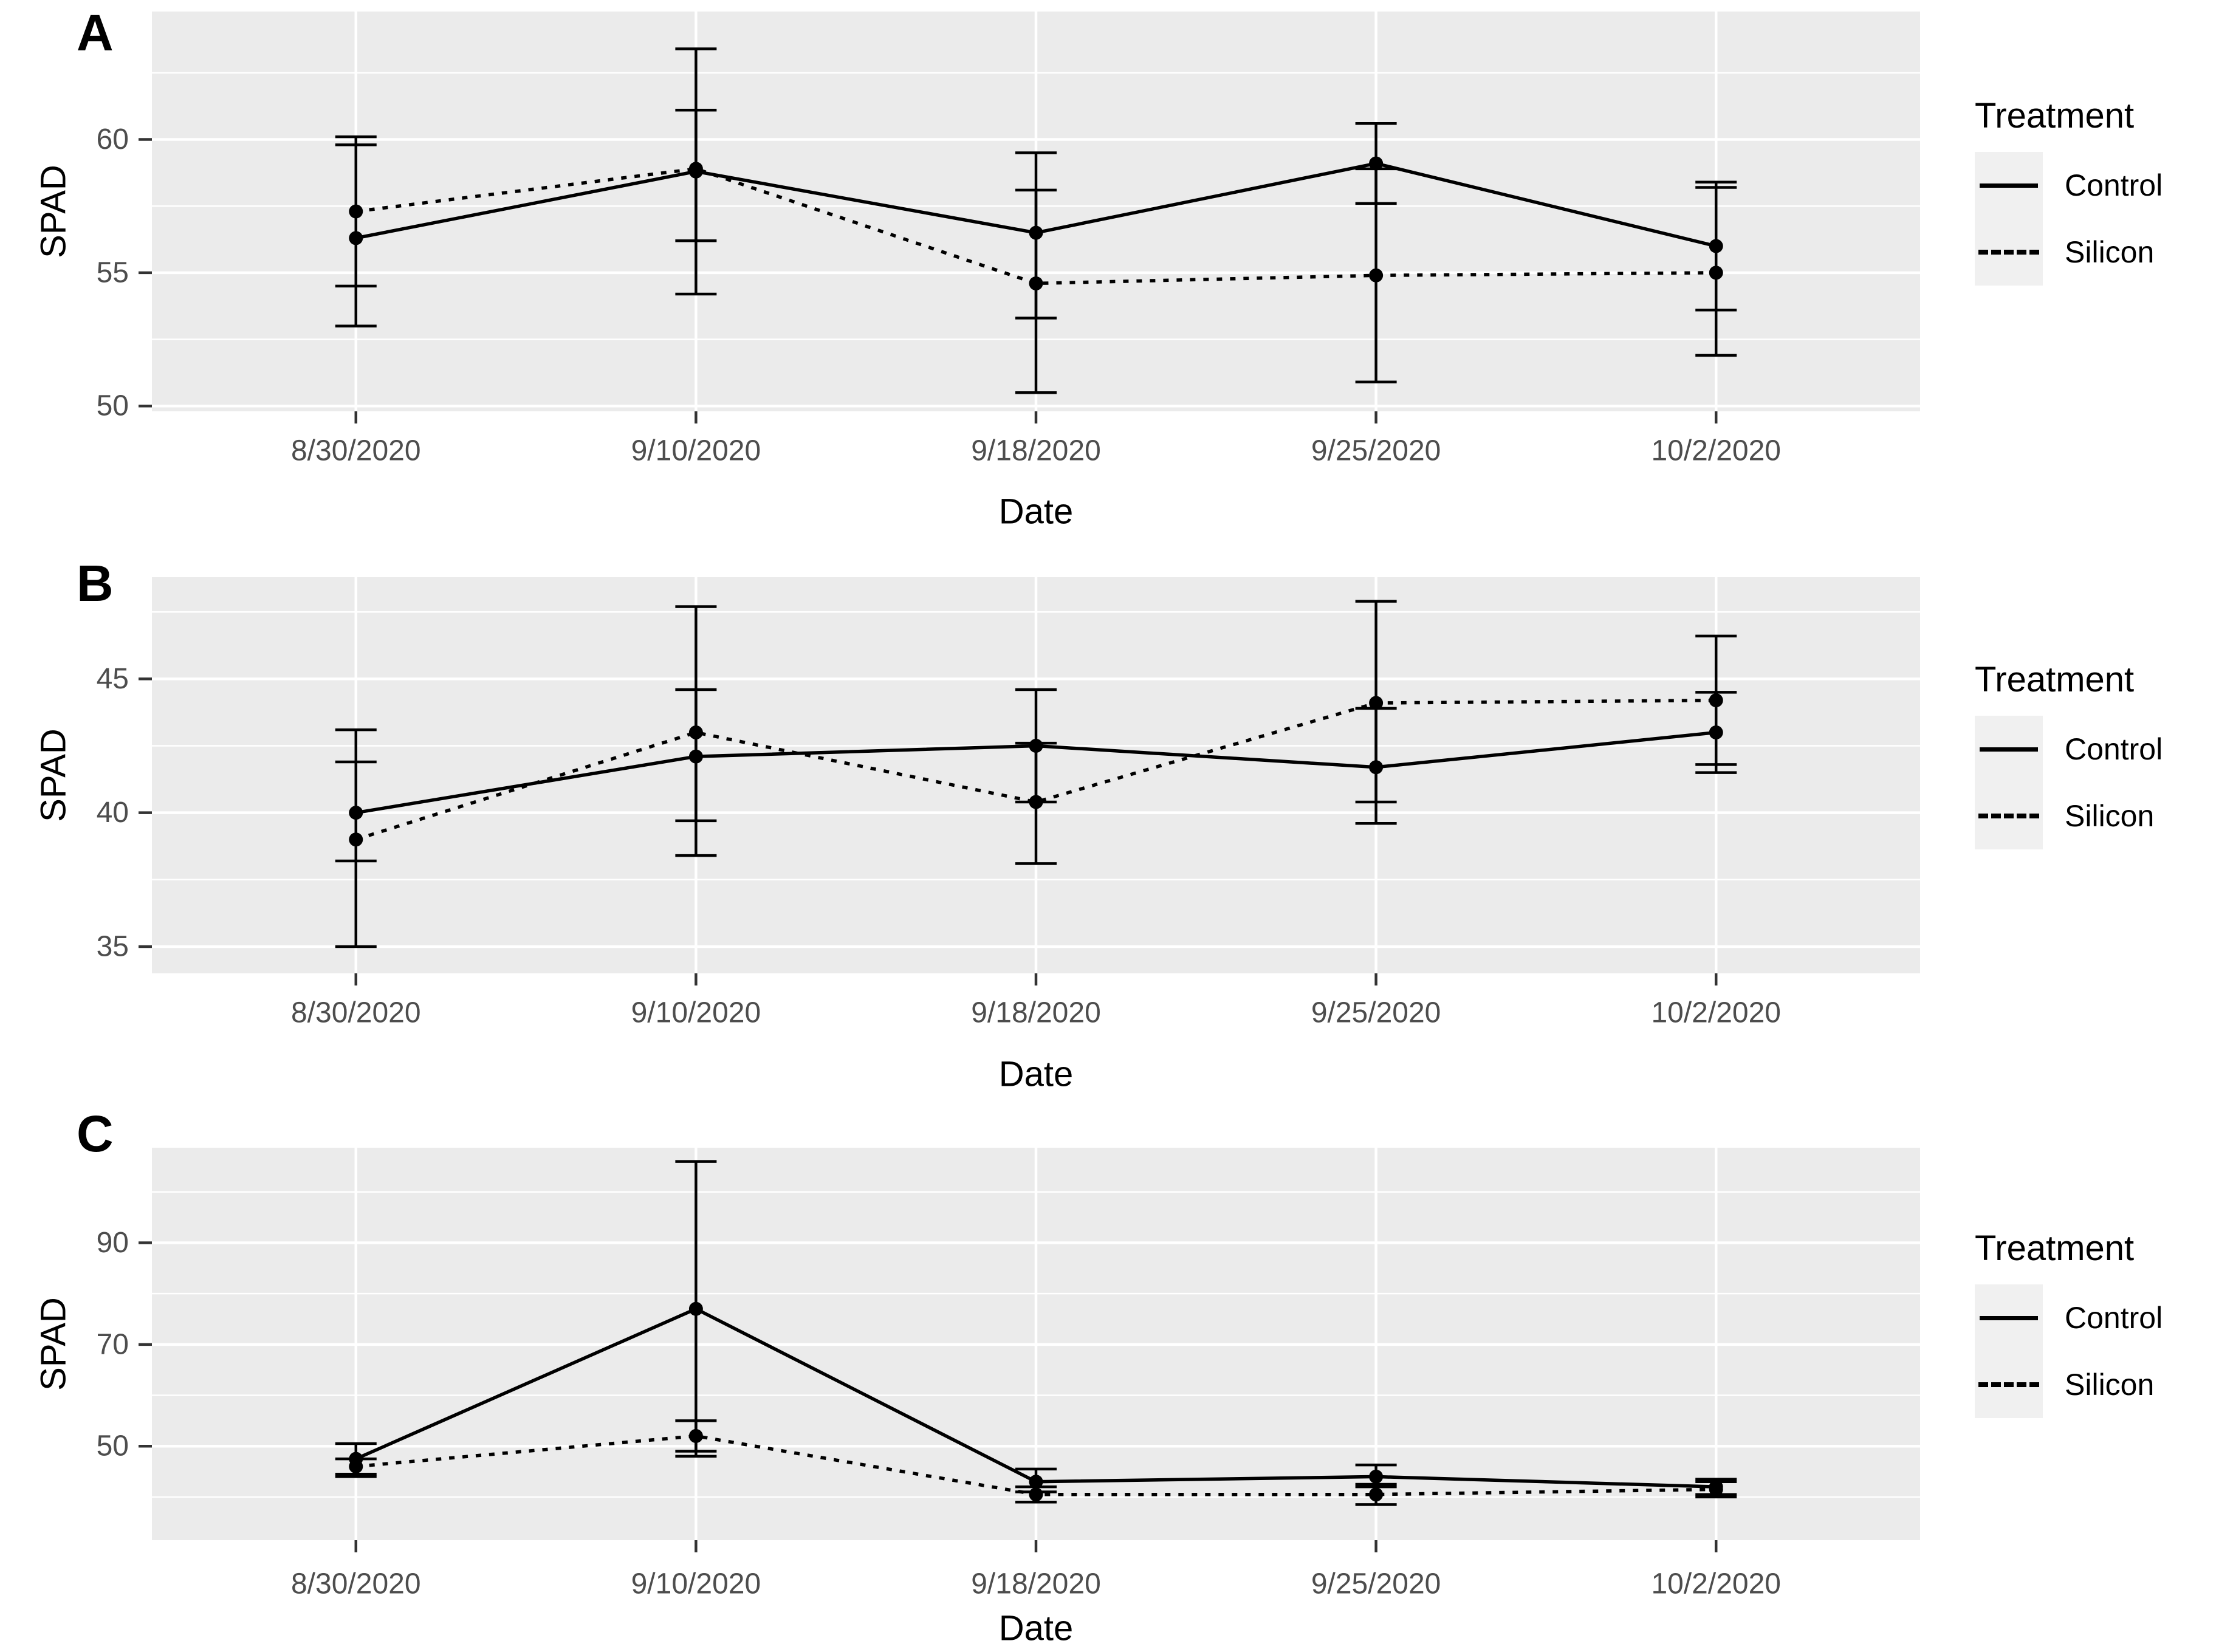  I want to click on y-tick-label: 45, so click(113, 679).